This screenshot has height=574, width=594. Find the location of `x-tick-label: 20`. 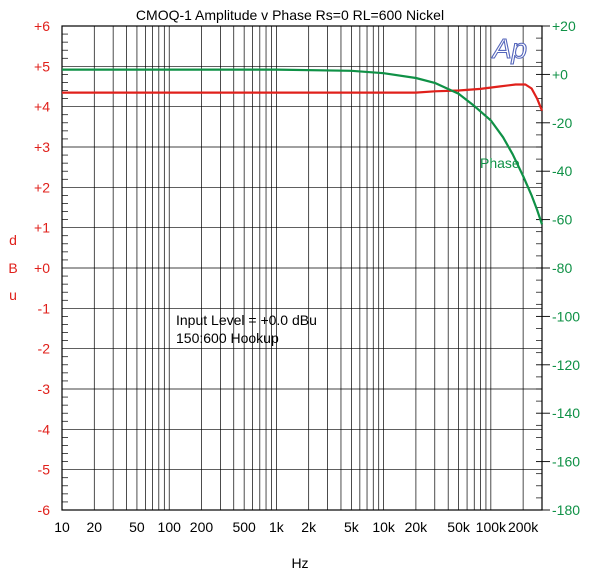

x-tick-label: 20 is located at coordinates (94, 527).